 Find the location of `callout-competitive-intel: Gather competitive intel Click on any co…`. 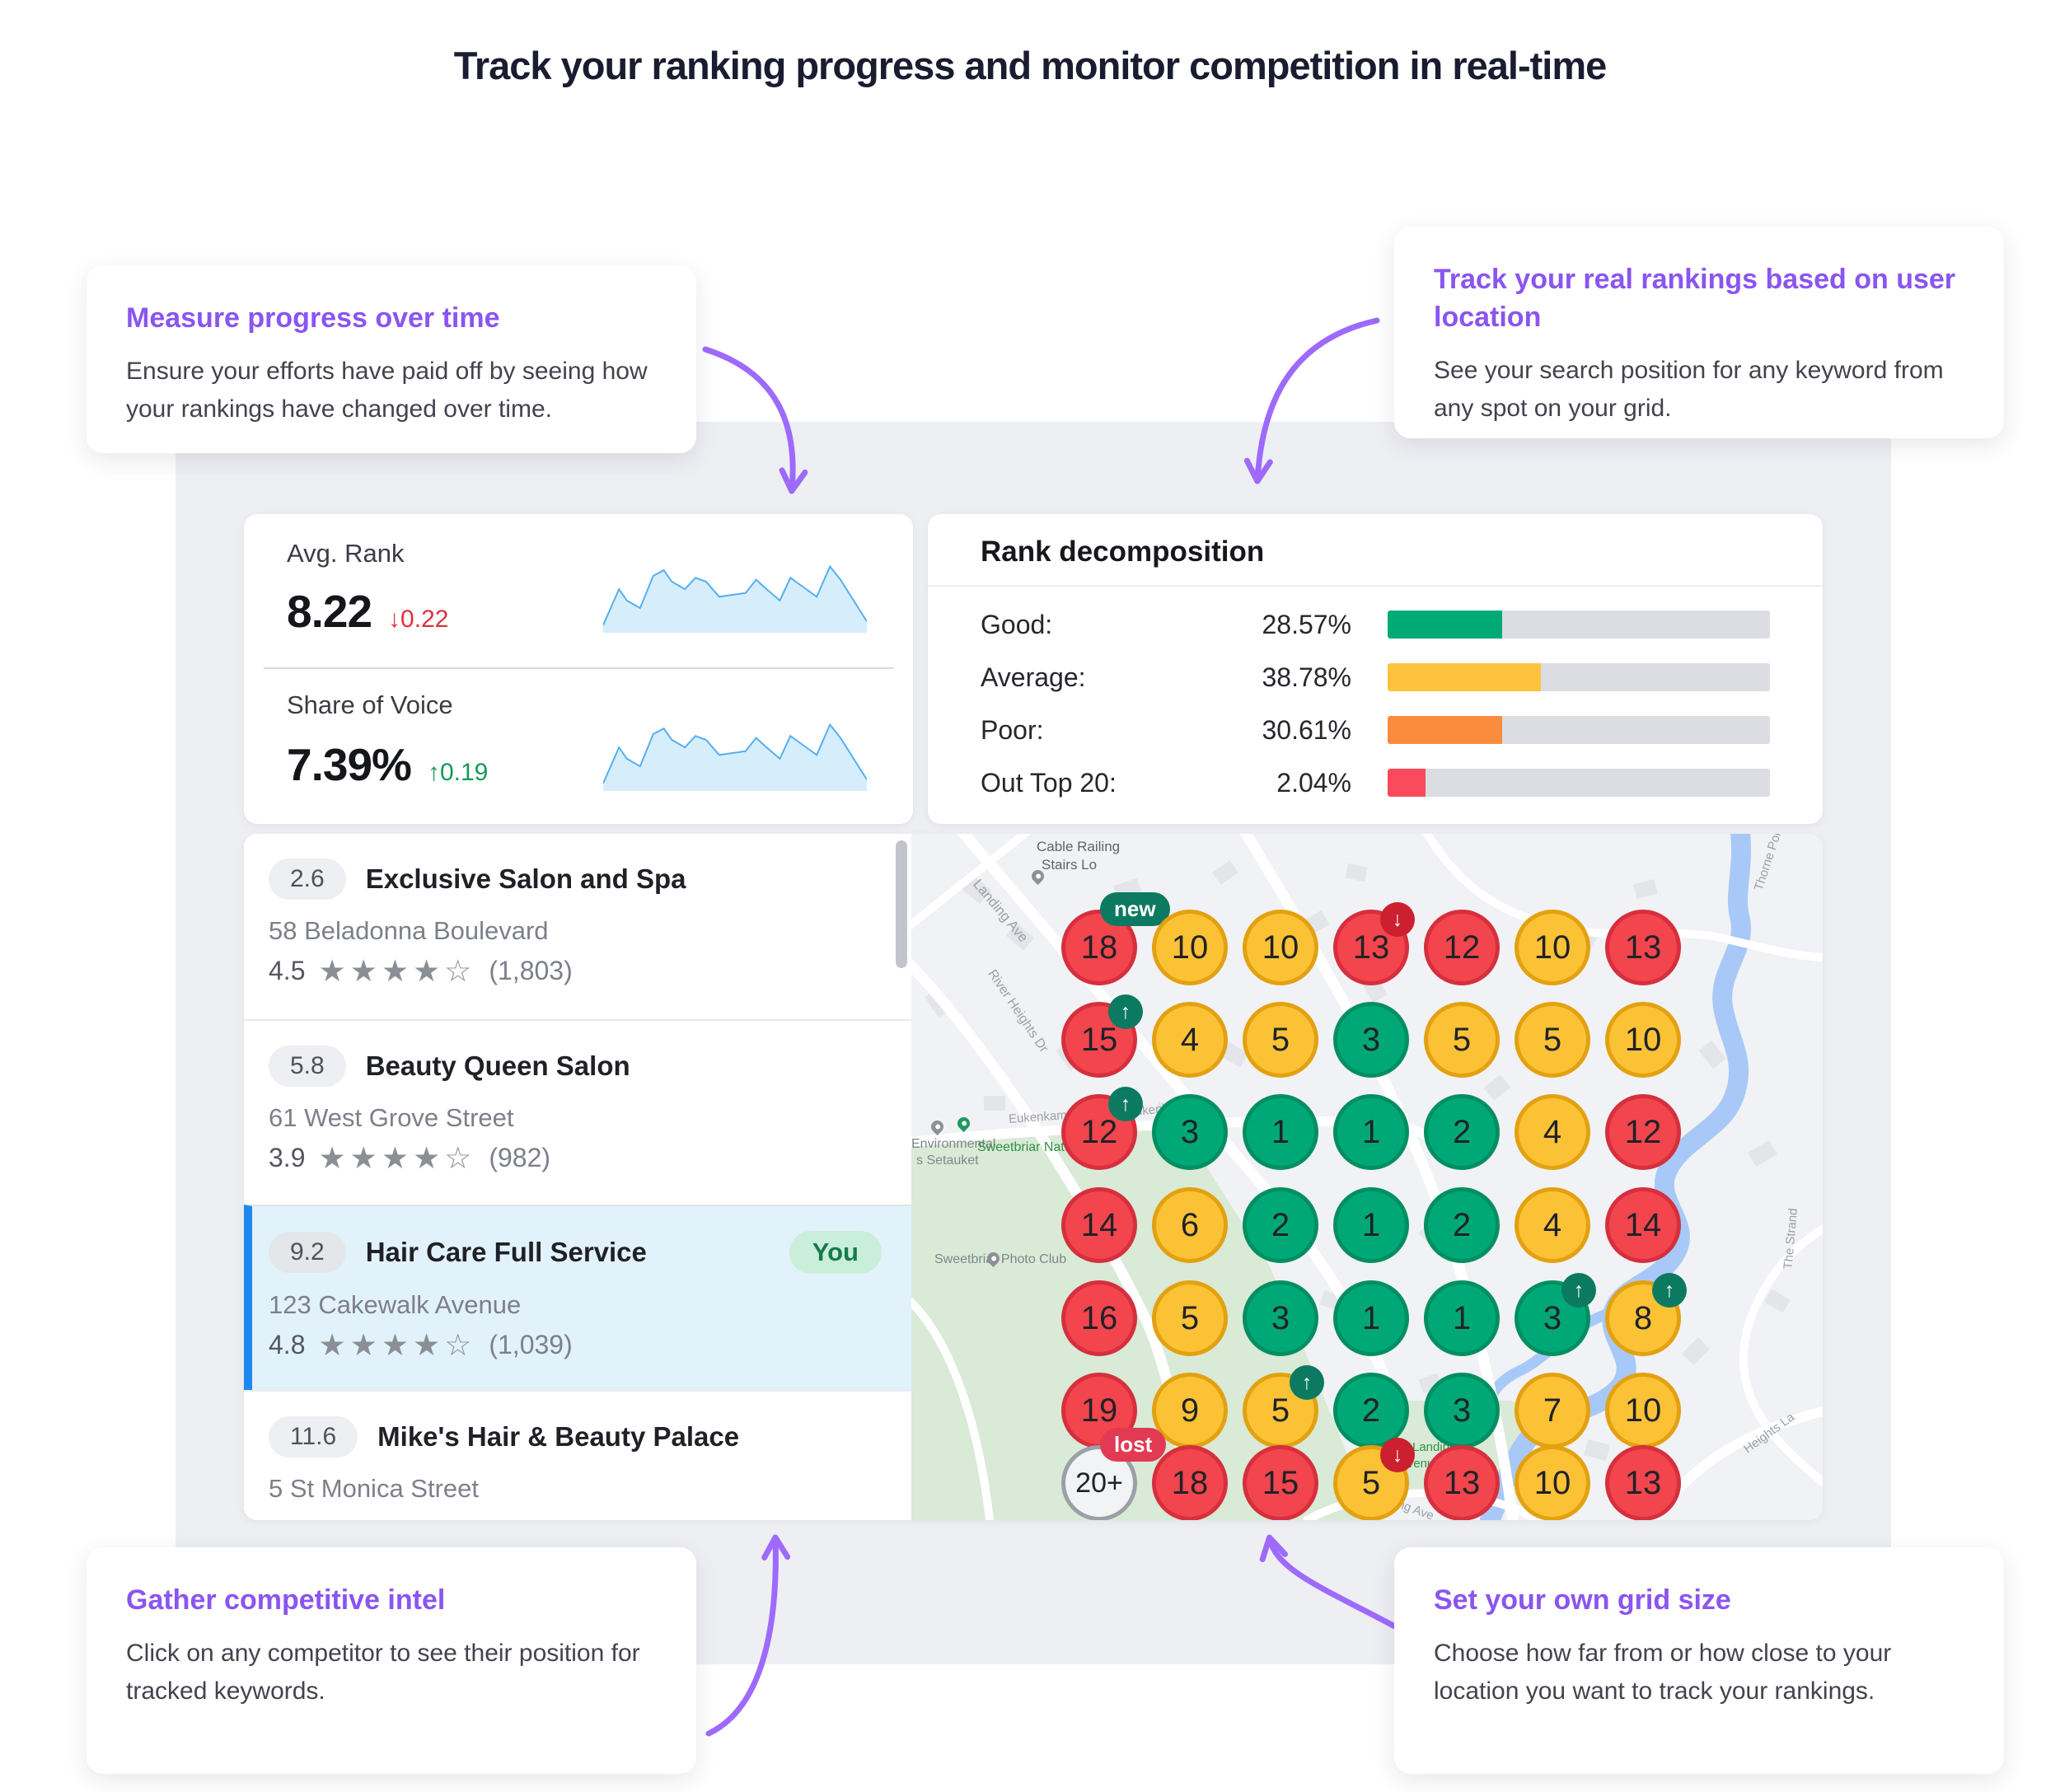

callout-competitive-intel: Gather competitive intel Click on any co… is located at coordinates (391, 1660).